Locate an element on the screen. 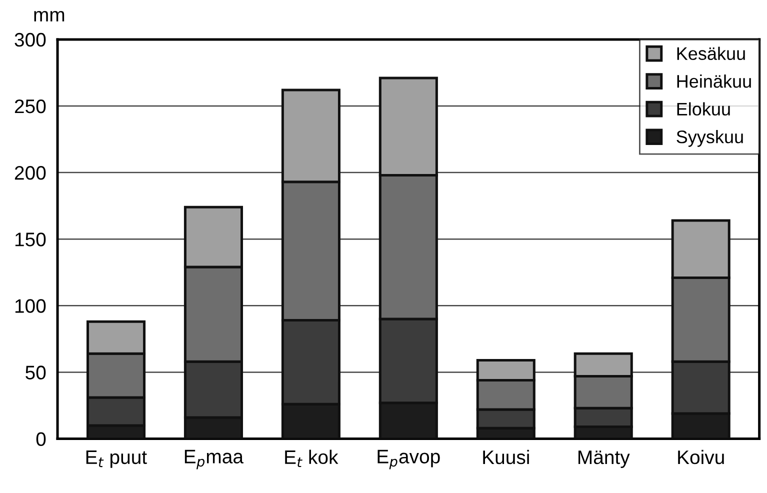 The height and width of the screenshot is (493, 767). legend-label: Kesäkuu is located at coordinates (711, 53).